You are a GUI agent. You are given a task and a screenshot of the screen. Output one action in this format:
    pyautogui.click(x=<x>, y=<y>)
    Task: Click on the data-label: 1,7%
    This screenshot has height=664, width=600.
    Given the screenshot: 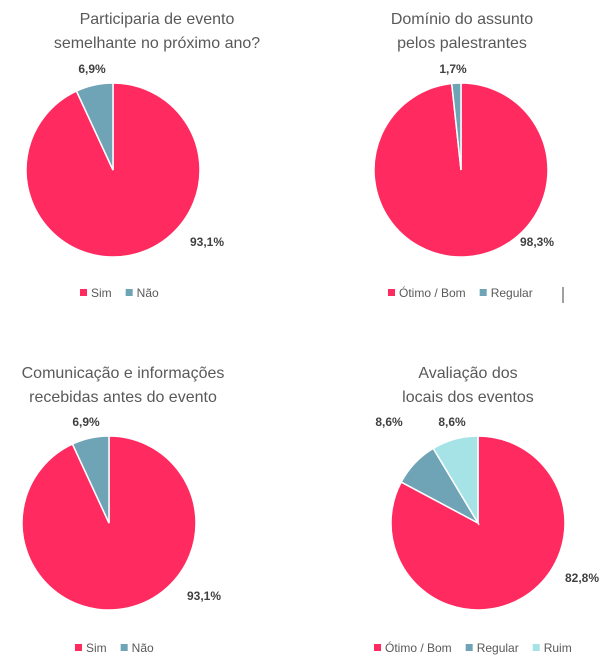 What is the action you would take?
    pyautogui.click(x=453, y=69)
    